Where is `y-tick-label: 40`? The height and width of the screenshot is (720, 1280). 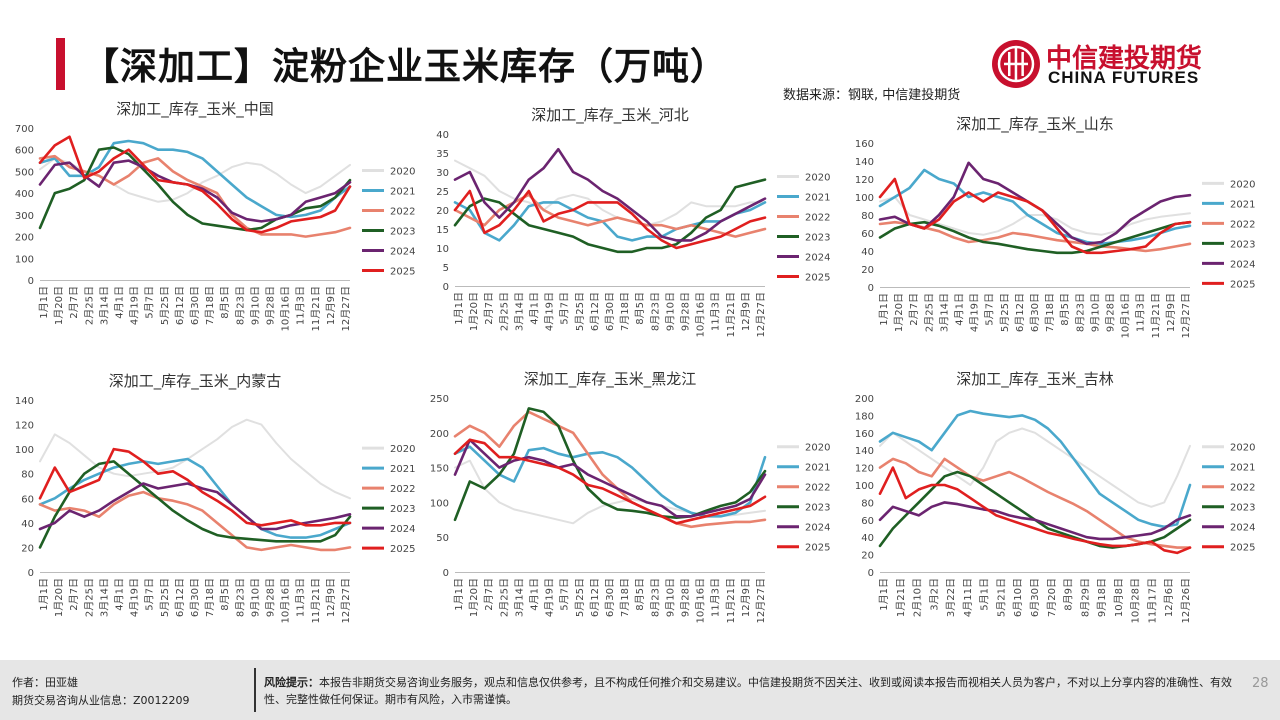
y-tick-label: 40 is located at coordinates (27, 524).